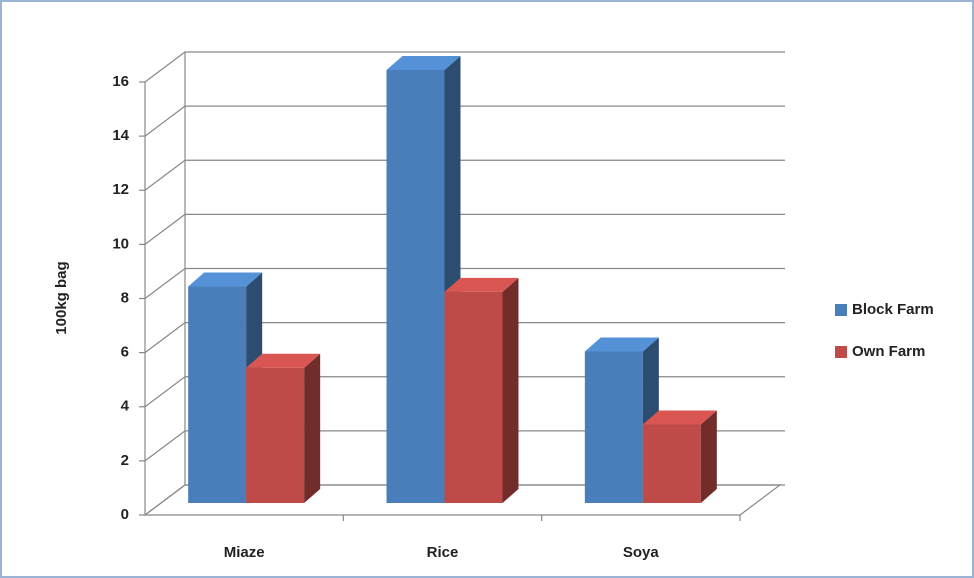  Describe the element at coordinates (125, 297) in the screenshot. I see `y-tick-label: 8` at that location.